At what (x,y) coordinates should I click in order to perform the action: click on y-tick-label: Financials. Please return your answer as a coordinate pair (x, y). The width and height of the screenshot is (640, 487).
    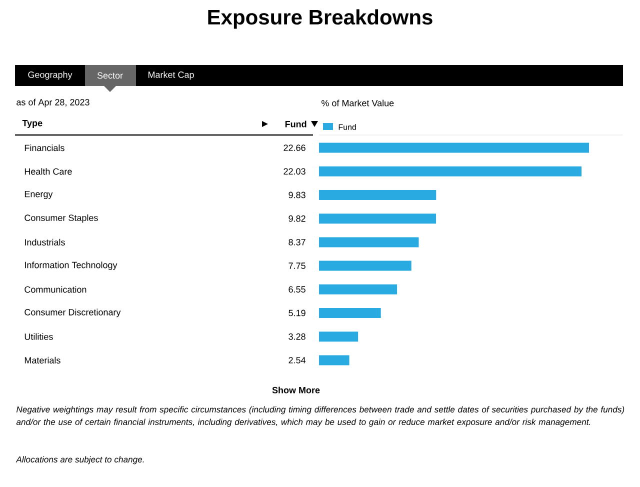
    Looking at the image, I should click on (44, 148).